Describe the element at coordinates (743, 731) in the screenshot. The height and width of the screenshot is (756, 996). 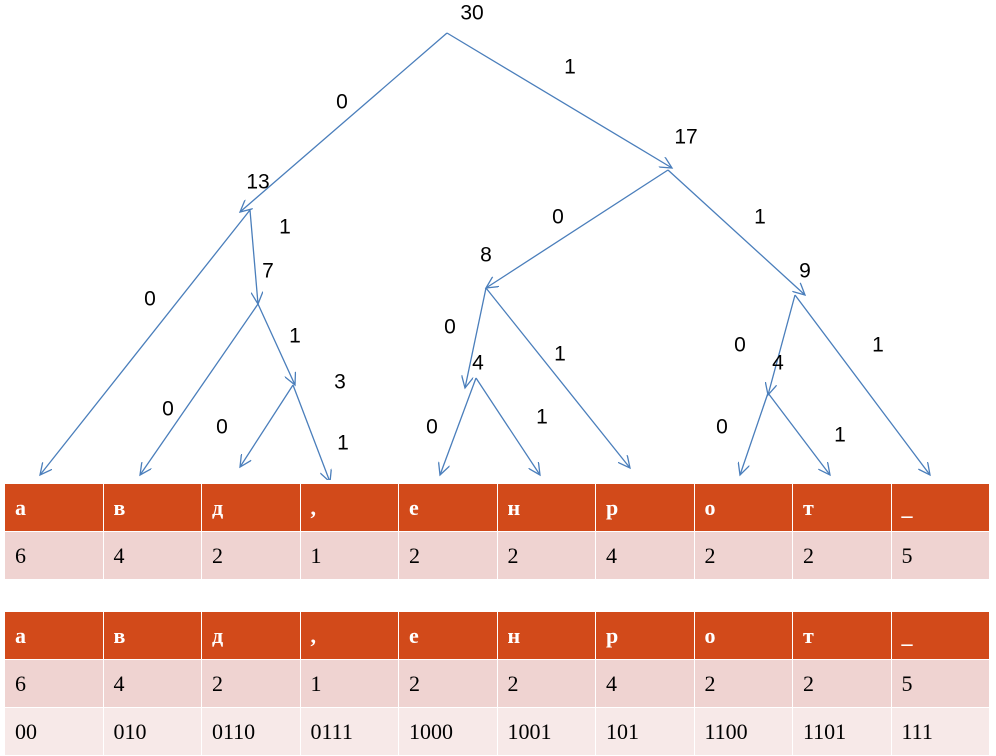
I see `cell: 1100` at that location.